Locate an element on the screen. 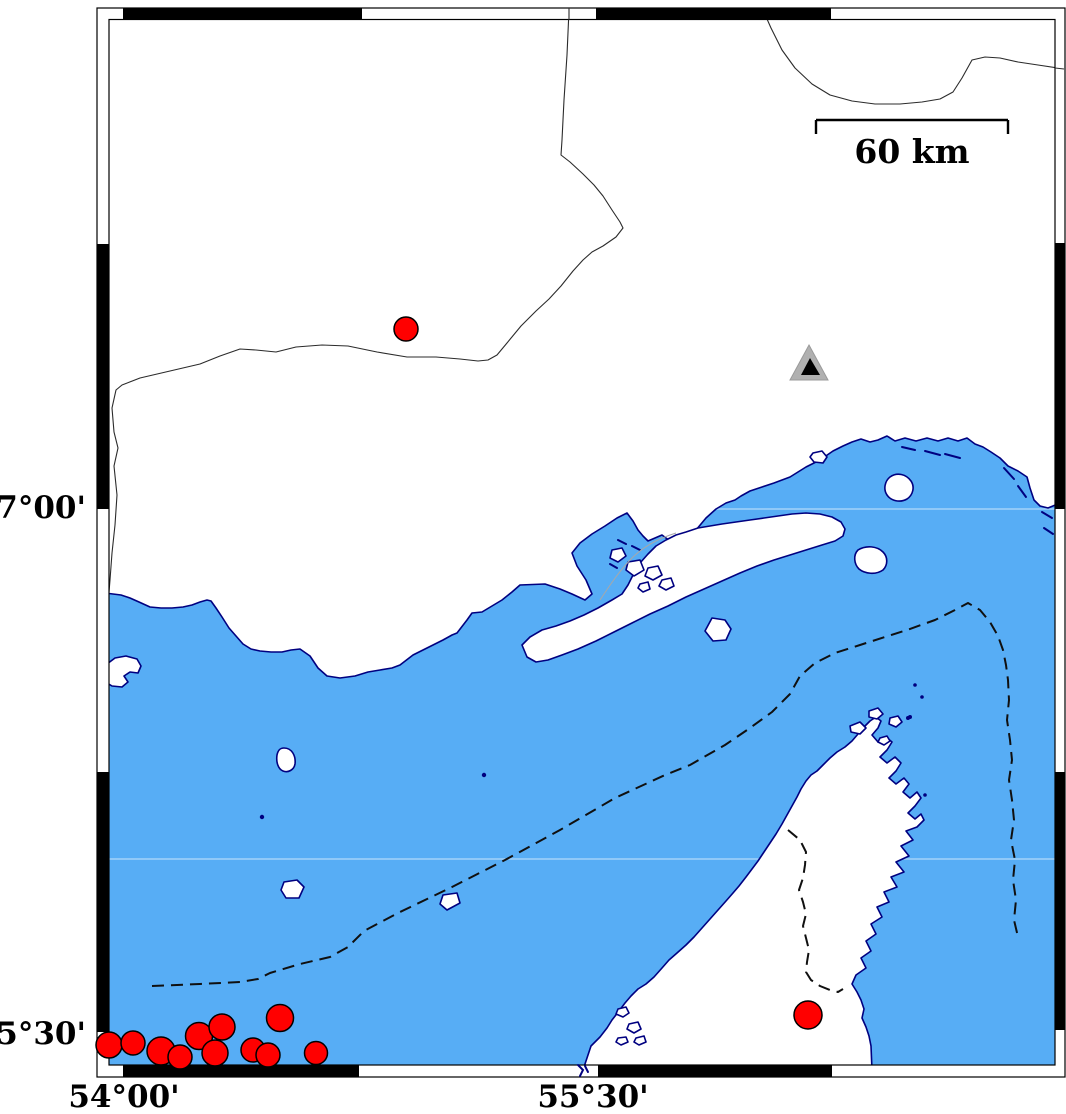 This screenshot has height=1114, width=1066. longitude-label-54E: 54°00' is located at coordinates (123, 1096).